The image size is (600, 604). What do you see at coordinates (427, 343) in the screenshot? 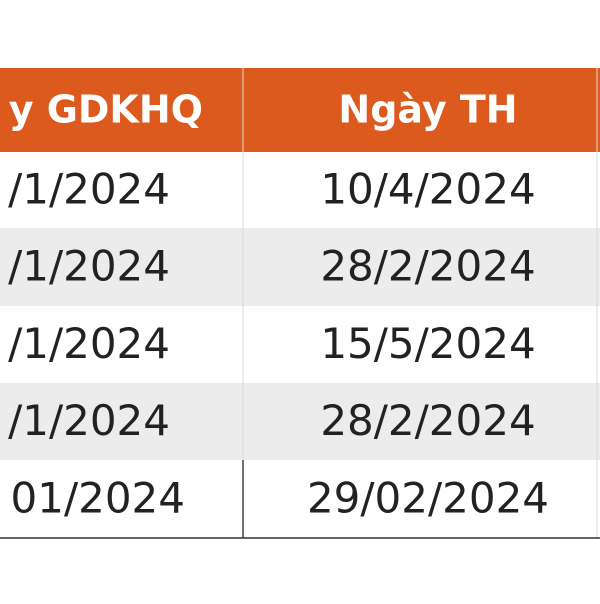
I see `cell: 15/5/2024` at bounding box center [427, 343].